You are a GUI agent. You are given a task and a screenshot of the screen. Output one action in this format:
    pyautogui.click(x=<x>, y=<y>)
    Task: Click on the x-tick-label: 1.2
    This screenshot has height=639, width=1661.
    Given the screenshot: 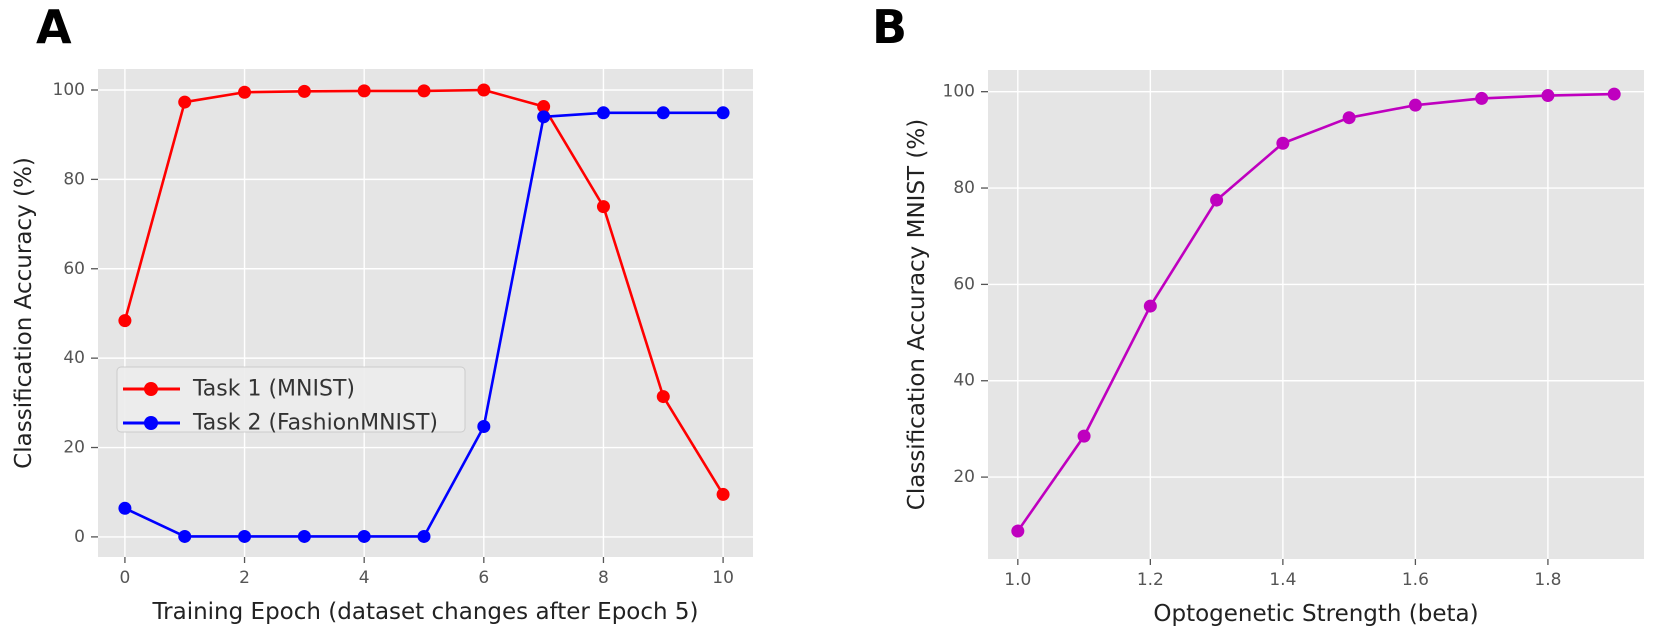 What is the action you would take?
    pyautogui.click(x=1150, y=580)
    